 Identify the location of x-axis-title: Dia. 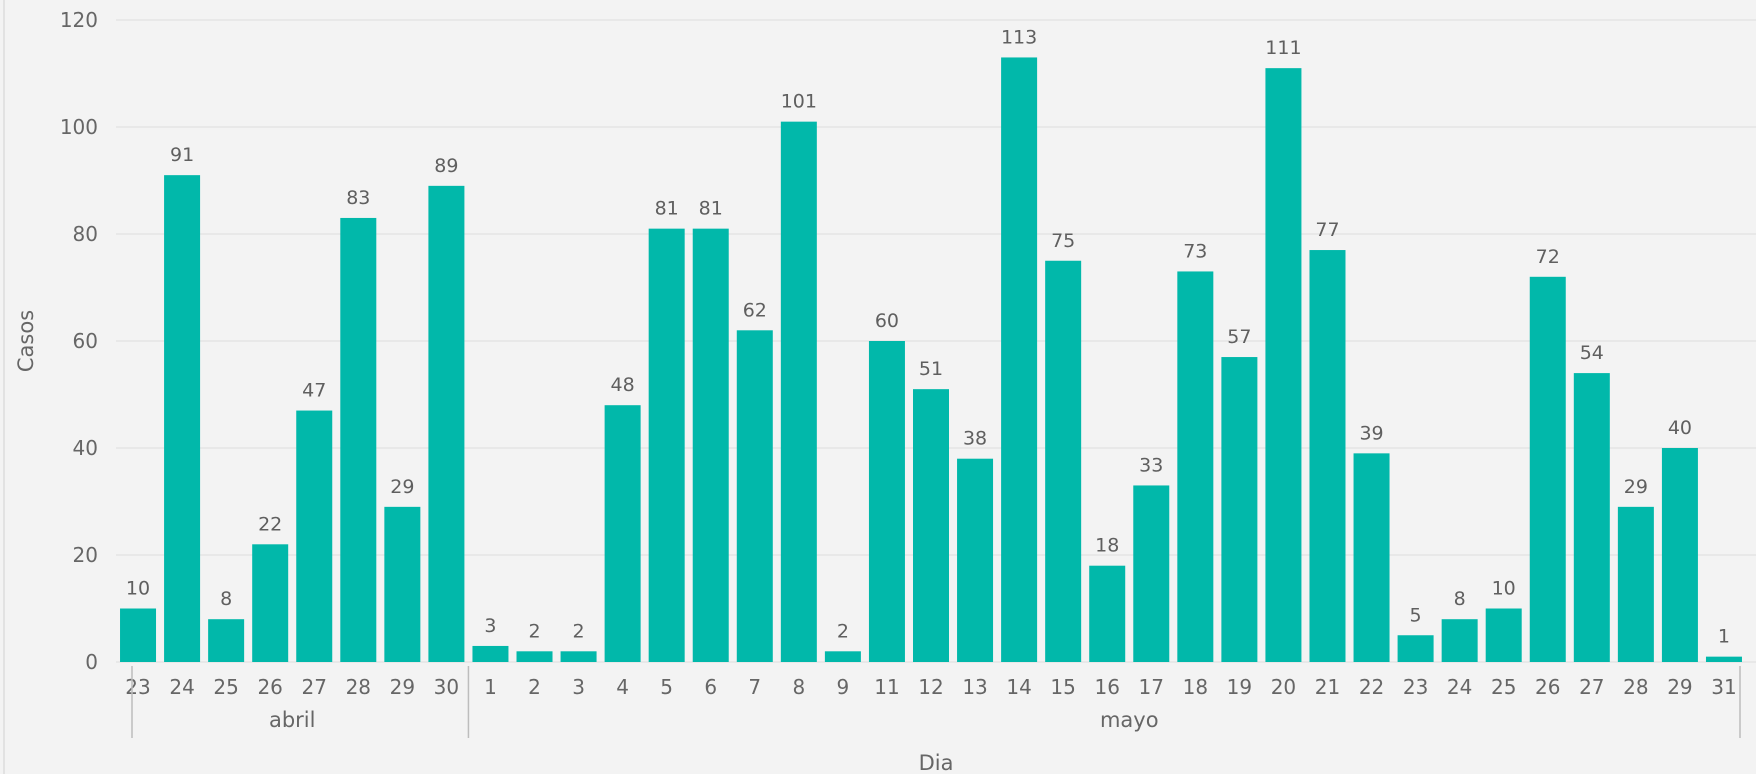
(936, 762).